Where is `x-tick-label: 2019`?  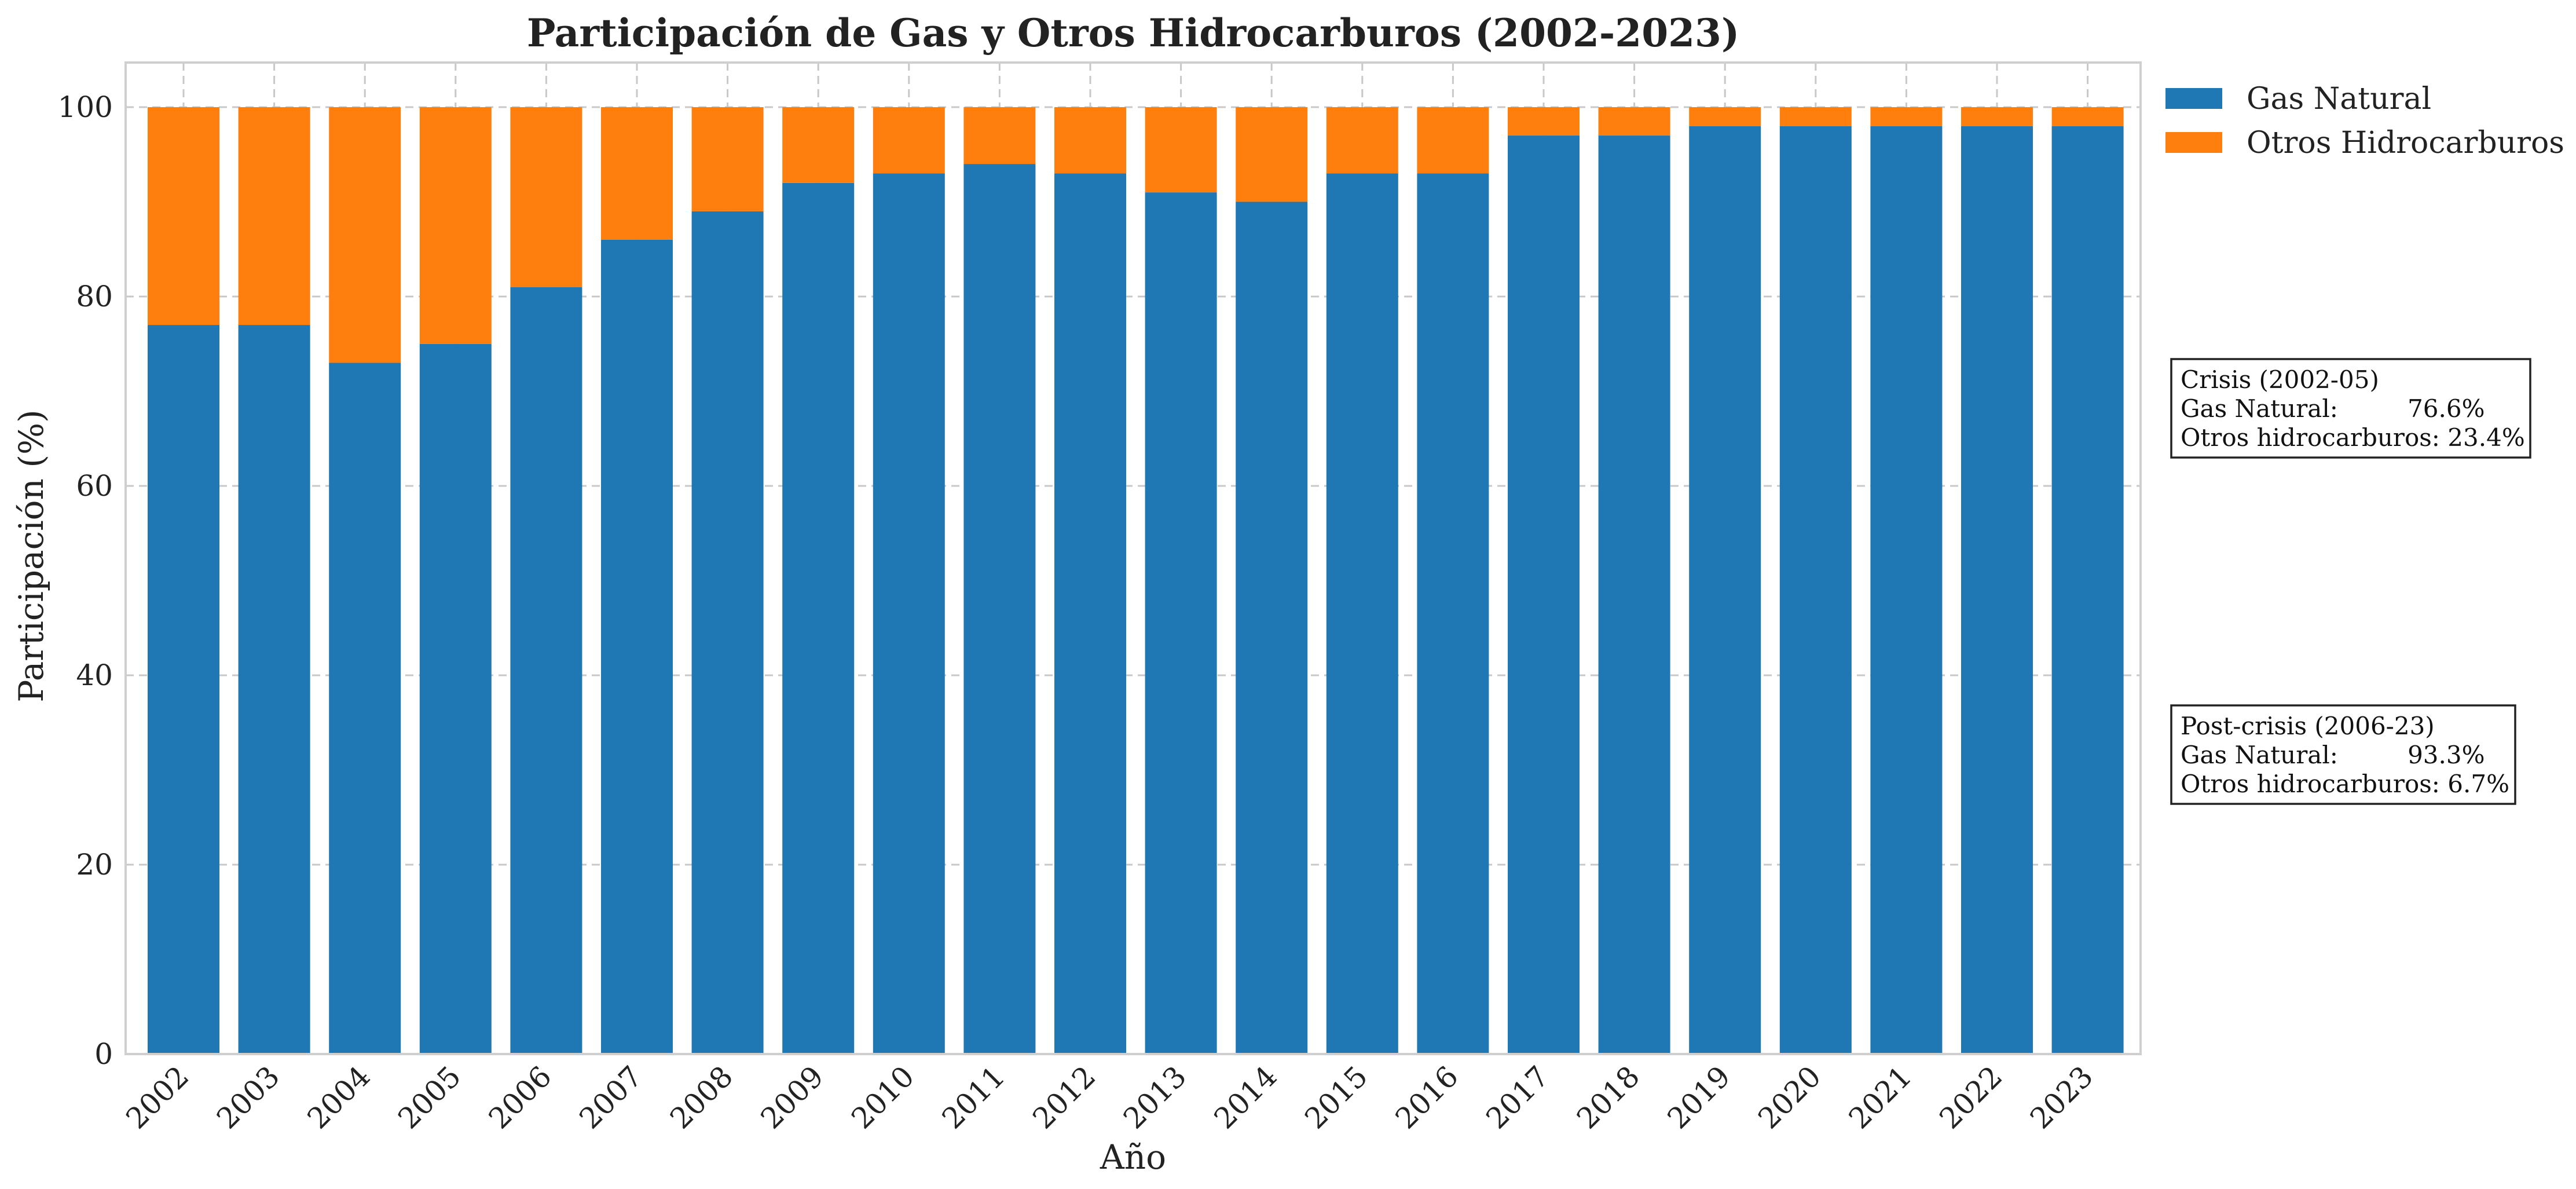 x-tick-label: 2019 is located at coordinates (1699, 1097).